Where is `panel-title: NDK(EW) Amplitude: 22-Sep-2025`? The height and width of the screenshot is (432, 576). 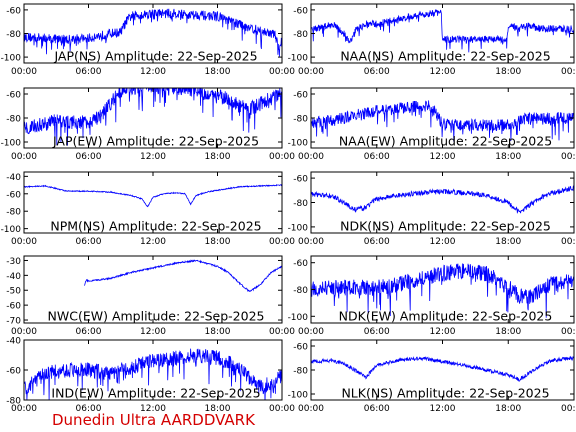
panel-title: NDK(EW) Amplitude: 22-Sep-2025 is located at coordinates (446, 316).